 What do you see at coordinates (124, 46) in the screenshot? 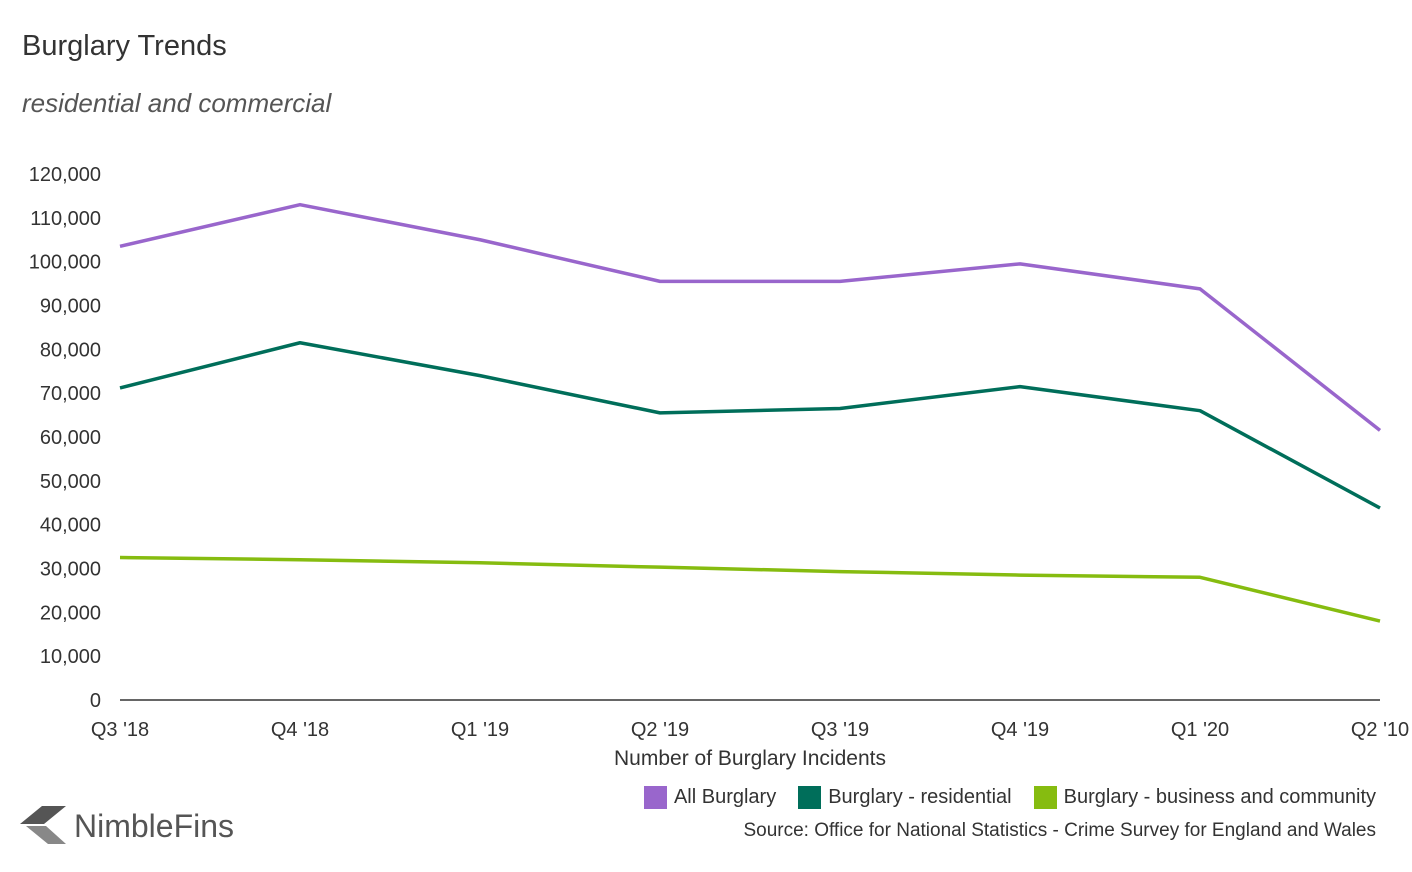
I see `chart-title: Burglary Trends` at bounding box center [124, 46].